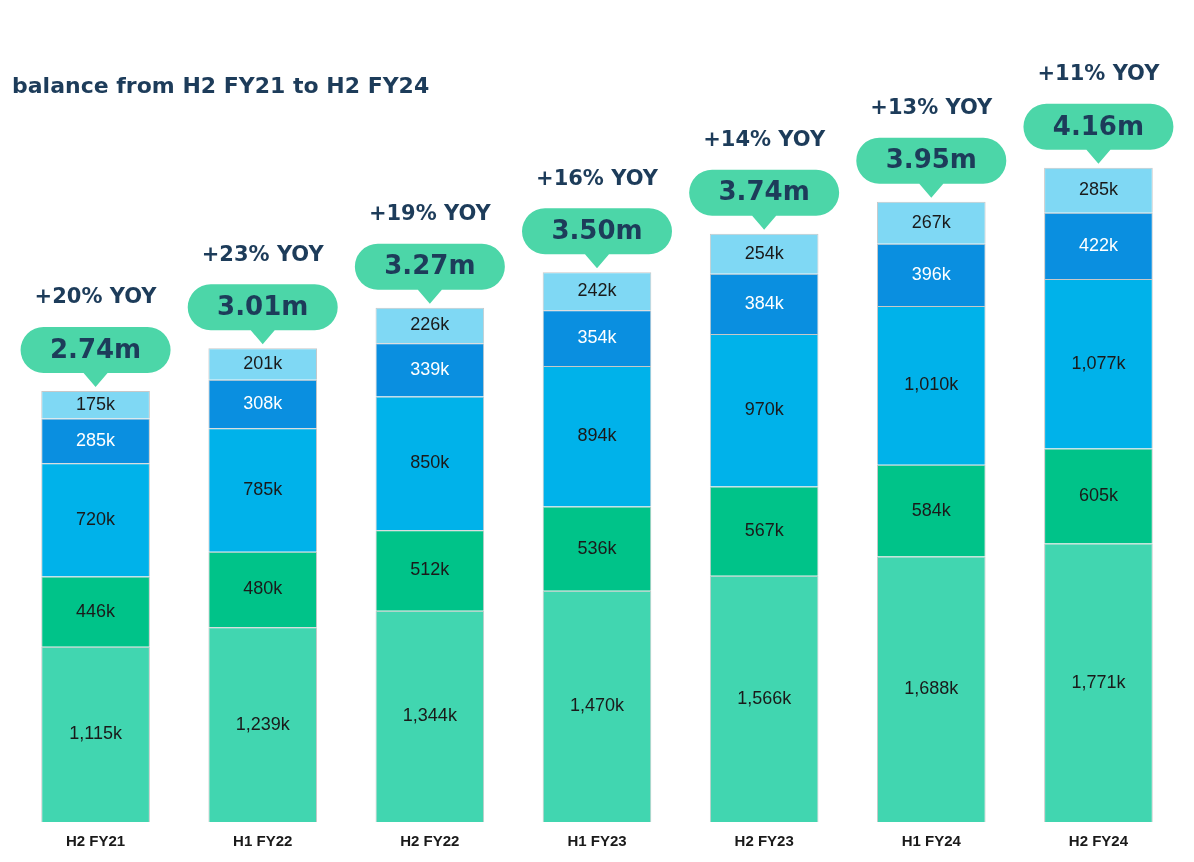  Describe the element at coordinates (1099, 362) in the screenshot. I see `data-label: 1,077k` at that location.